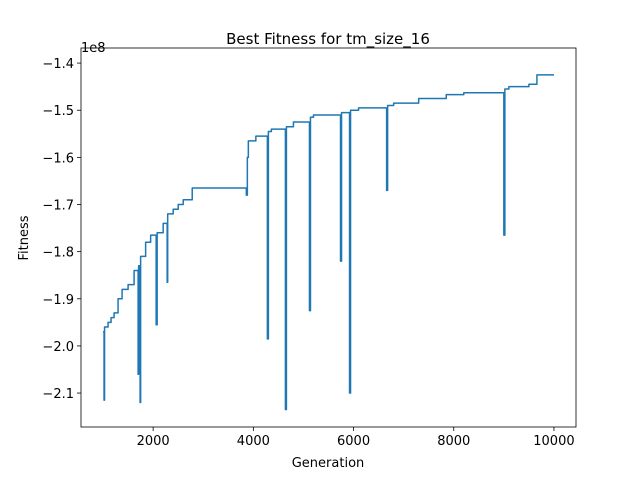  Describe the element at coordinates (153, 441) in the screenshot. I see `x-tick-label: 2000` at that location.